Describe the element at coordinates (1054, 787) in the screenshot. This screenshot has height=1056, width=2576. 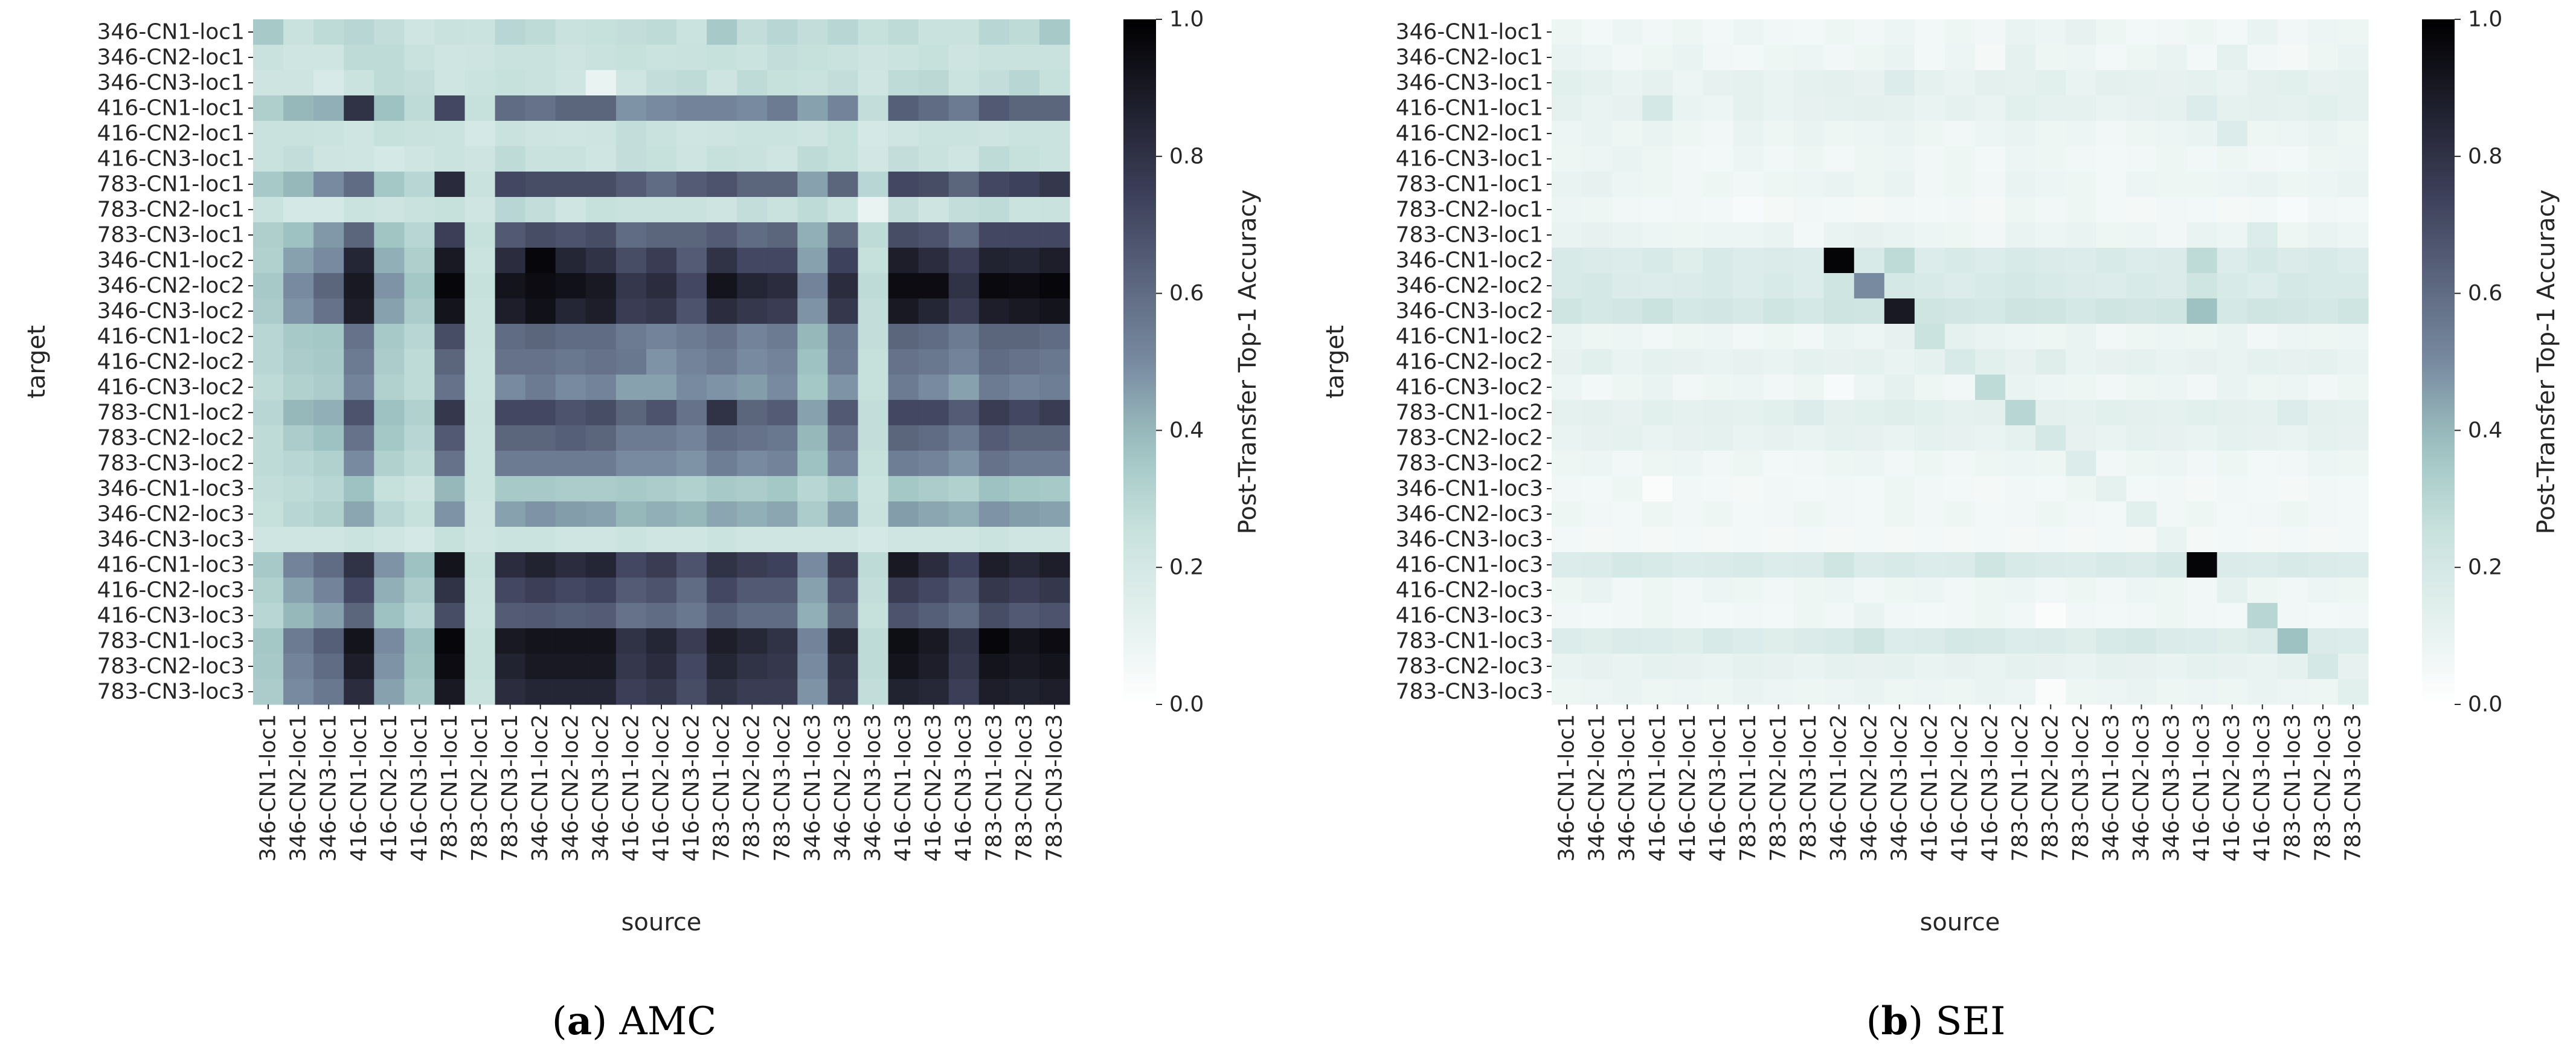
I see `x-tick-label: 783-CN3-loc3` at that location.